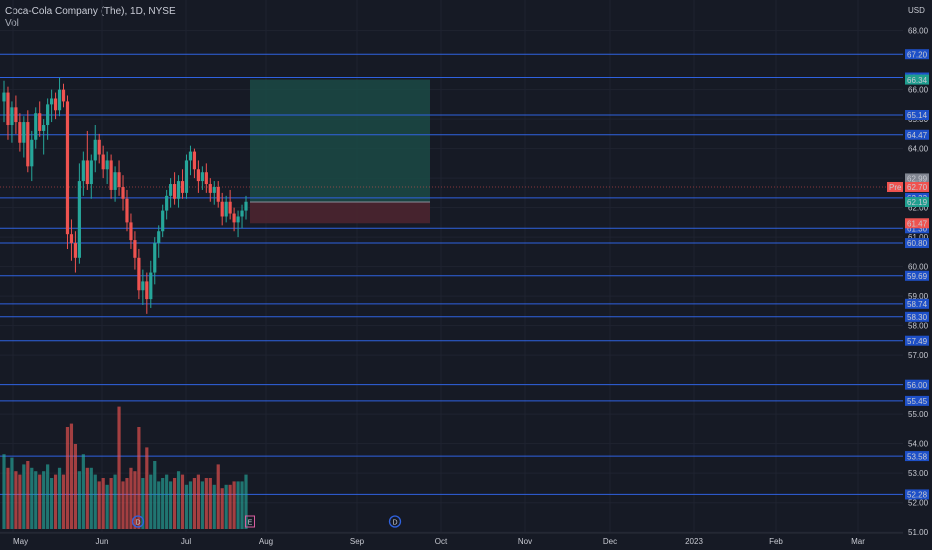 This screenshot has width=932, height=550. What do you see at coordinates (918, 503) in the screenshot?
I see `price-tick: 52.00` at bounding box center [918, 503].